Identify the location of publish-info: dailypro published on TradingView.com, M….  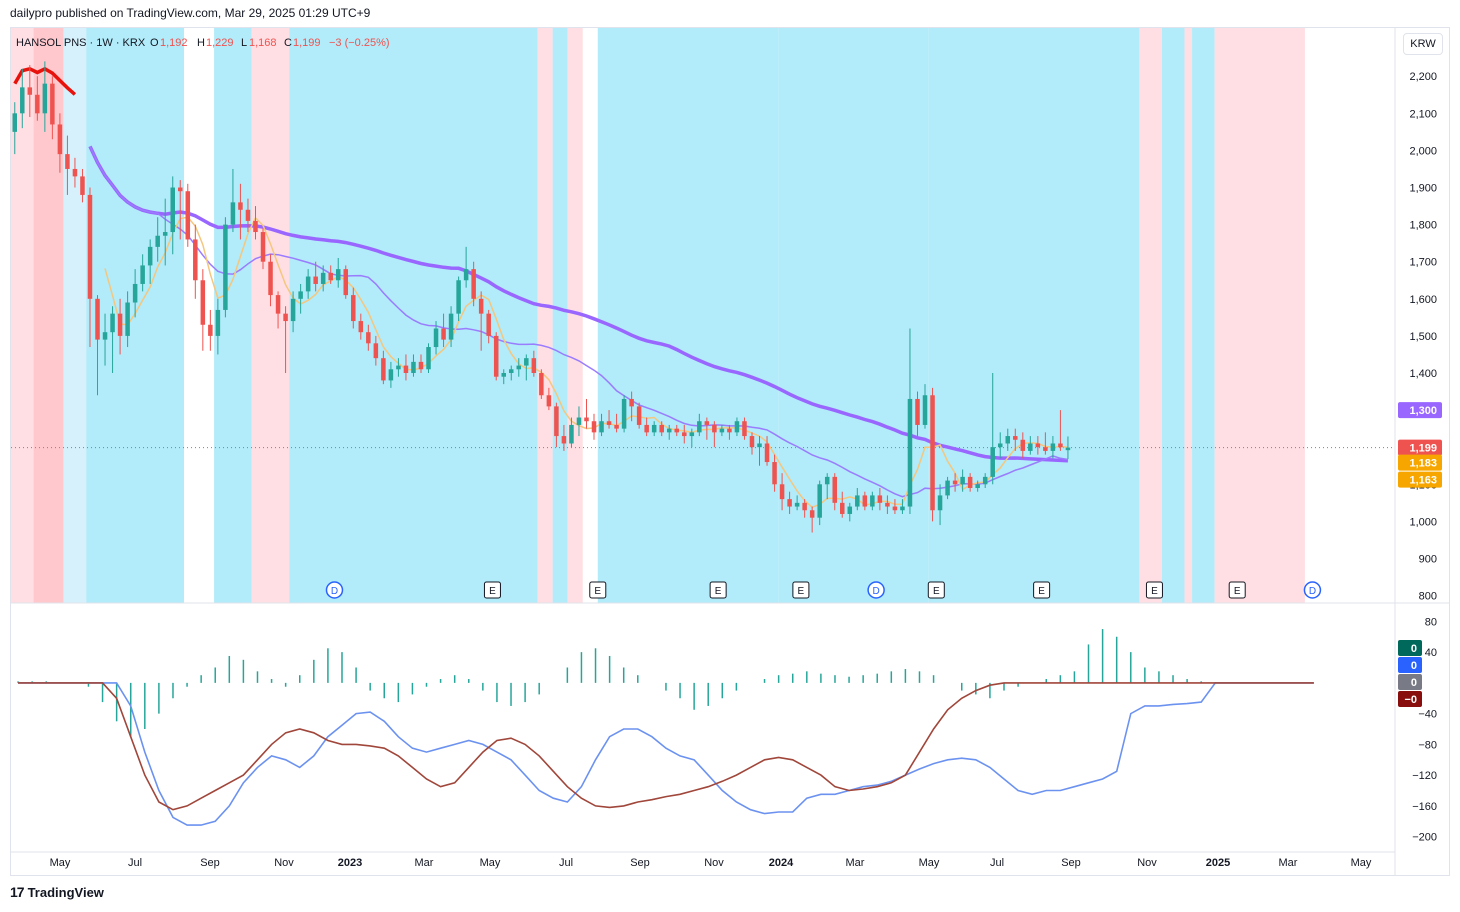
(190, 13).